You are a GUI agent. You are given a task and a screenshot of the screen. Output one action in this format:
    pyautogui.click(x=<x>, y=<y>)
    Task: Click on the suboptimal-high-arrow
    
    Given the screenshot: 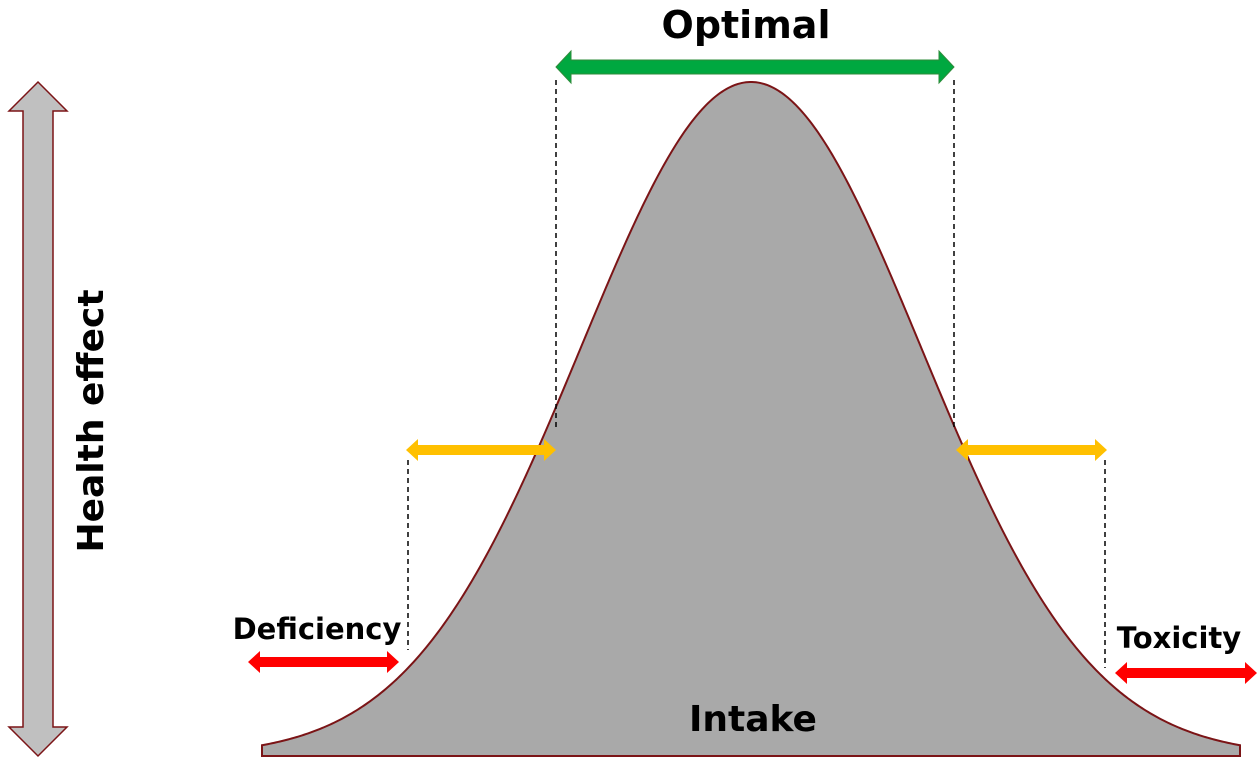 What is the action you would take?
    pyautogui.click(x=1031, y=450)
    